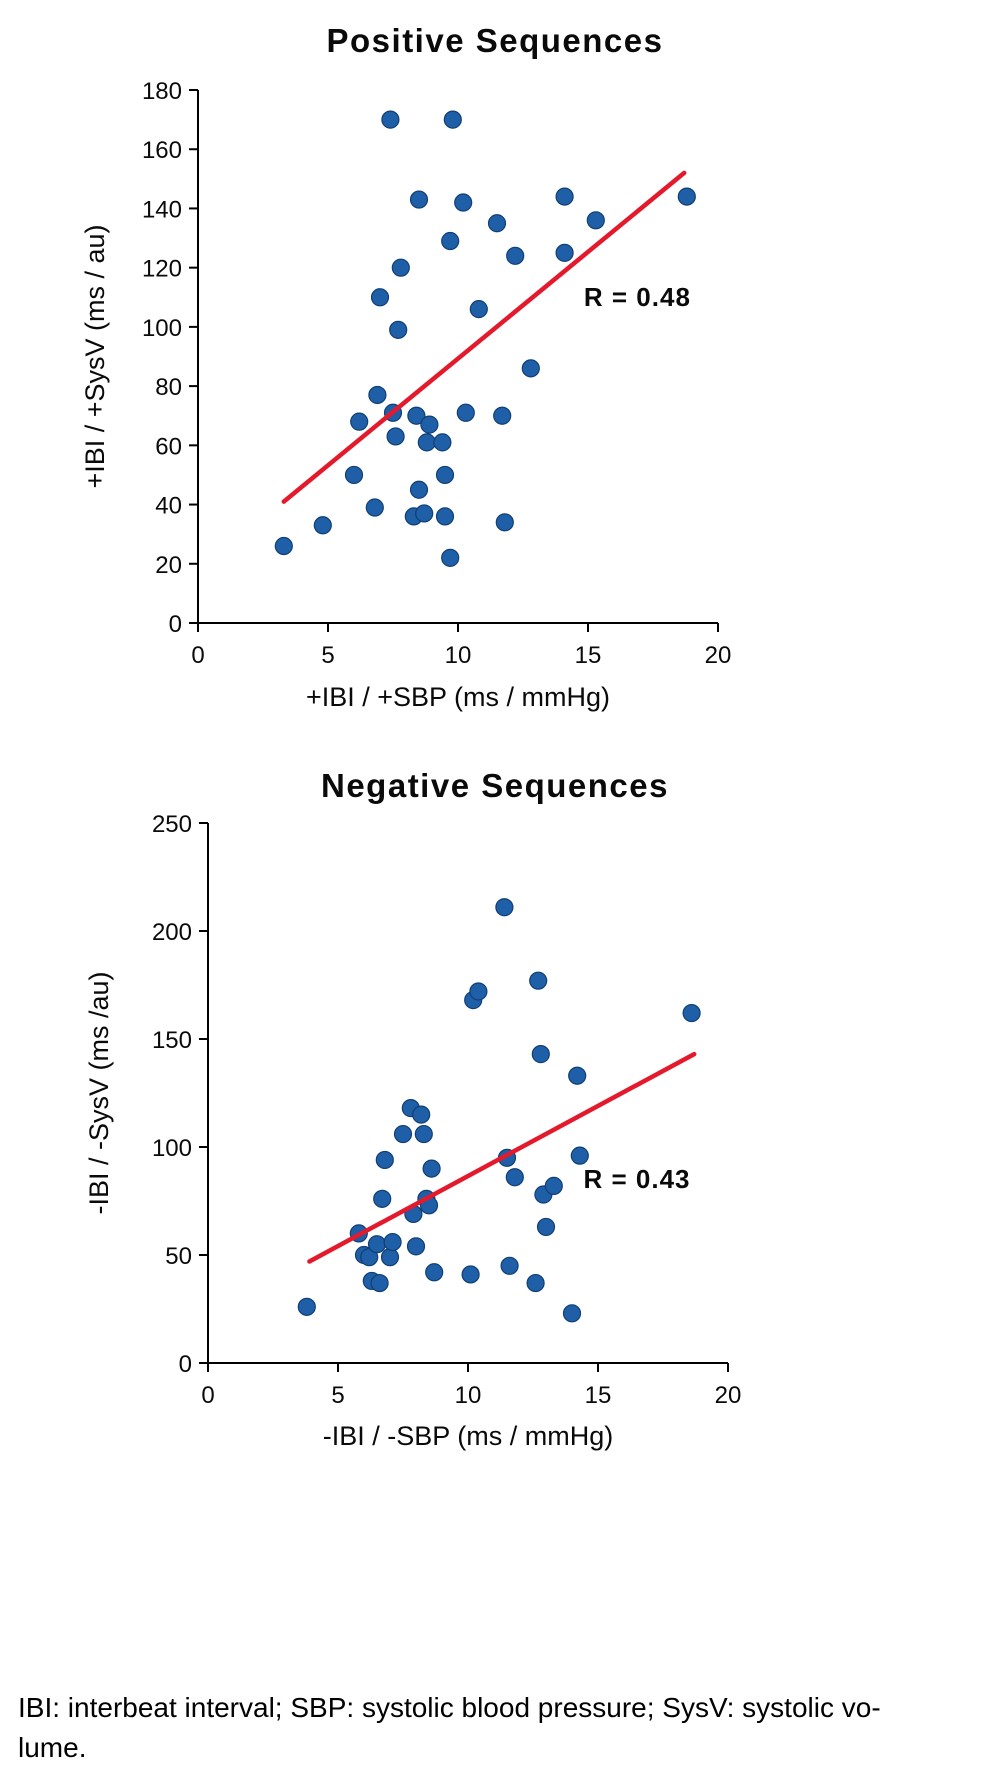 This screenshot has width=995, height=1791. I want to click on y-tick-label: 160, so click(162, 150).